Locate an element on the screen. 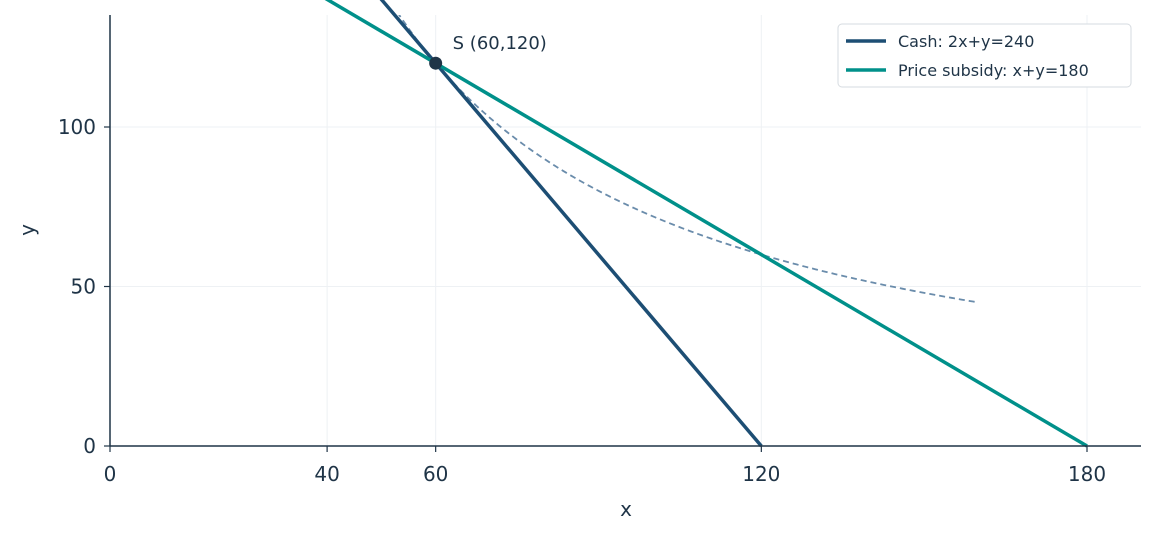 The height and width of the screenshot is (535, 1156). legend-items: Cash: 2x+y=240 Price subsidy: x+y=180 is located at coordinates (967, 56).